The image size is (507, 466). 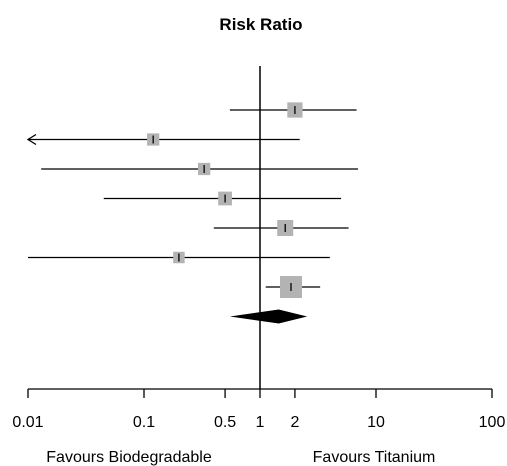 I want to click on x-tick-label: 0.01, so click(x=27, y=422).